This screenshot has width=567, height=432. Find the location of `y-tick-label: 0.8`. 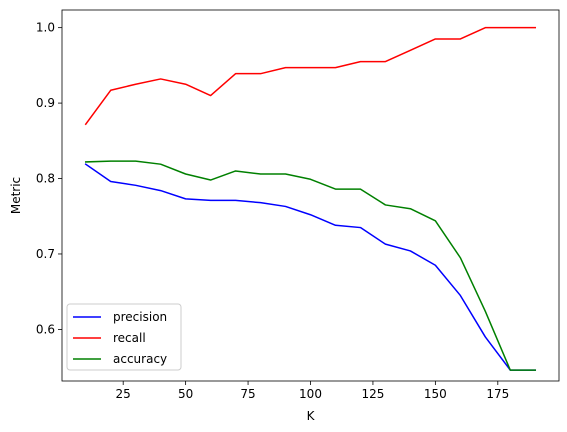

y-tick-label: 0.8 is located at coordinates (45, 179).